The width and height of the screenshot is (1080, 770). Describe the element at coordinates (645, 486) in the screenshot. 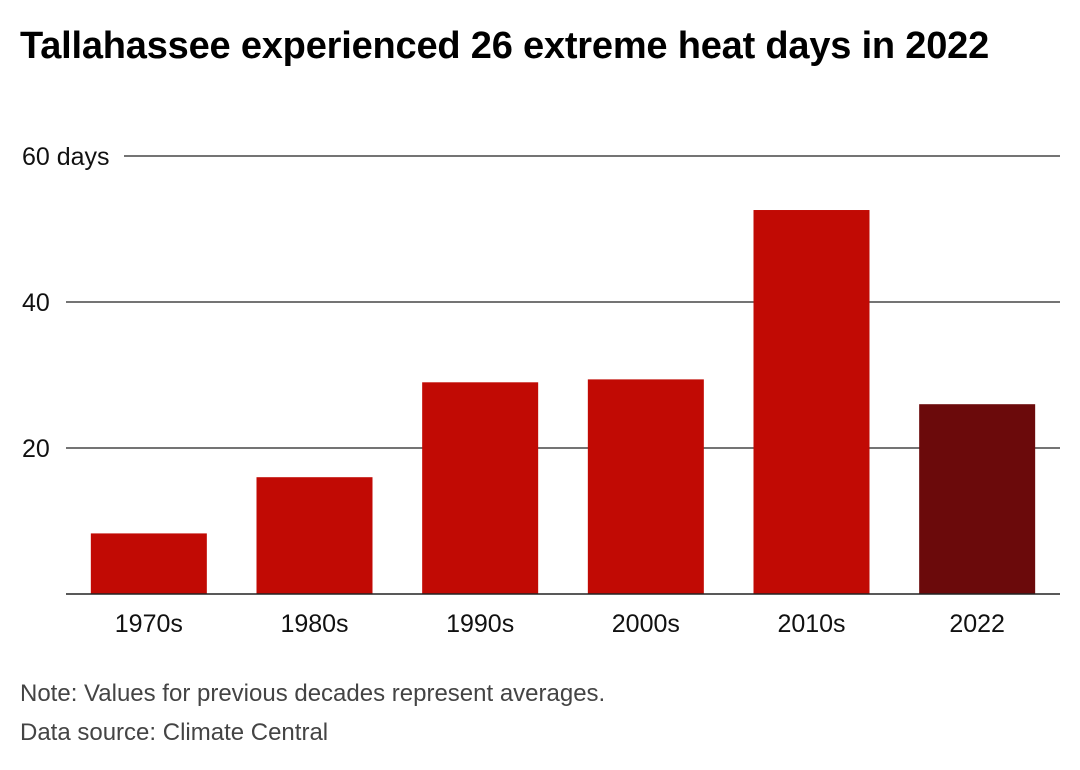

I see `bar-2000s` at that location.